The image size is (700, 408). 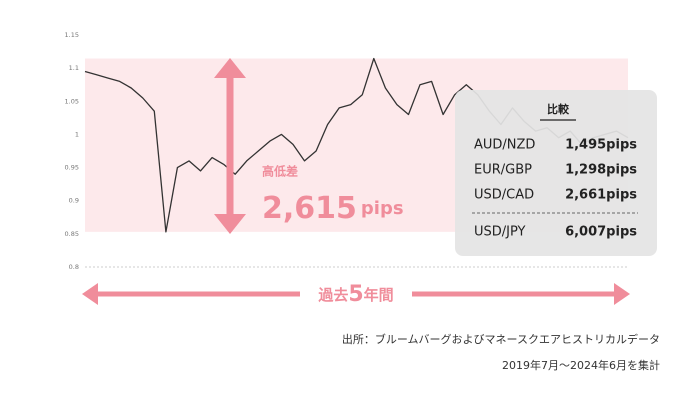 I want to click on range-value: 2,615 pips, so click(x=333, y=208).